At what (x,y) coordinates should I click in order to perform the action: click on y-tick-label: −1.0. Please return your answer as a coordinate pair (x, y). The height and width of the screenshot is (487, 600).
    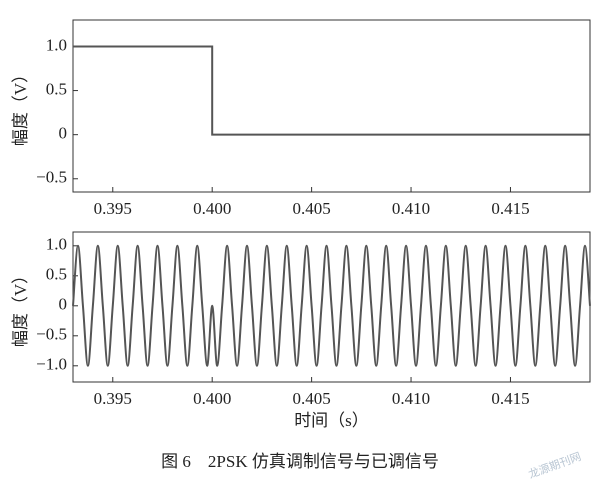
    Looking at the image, I should click on (51, 364).